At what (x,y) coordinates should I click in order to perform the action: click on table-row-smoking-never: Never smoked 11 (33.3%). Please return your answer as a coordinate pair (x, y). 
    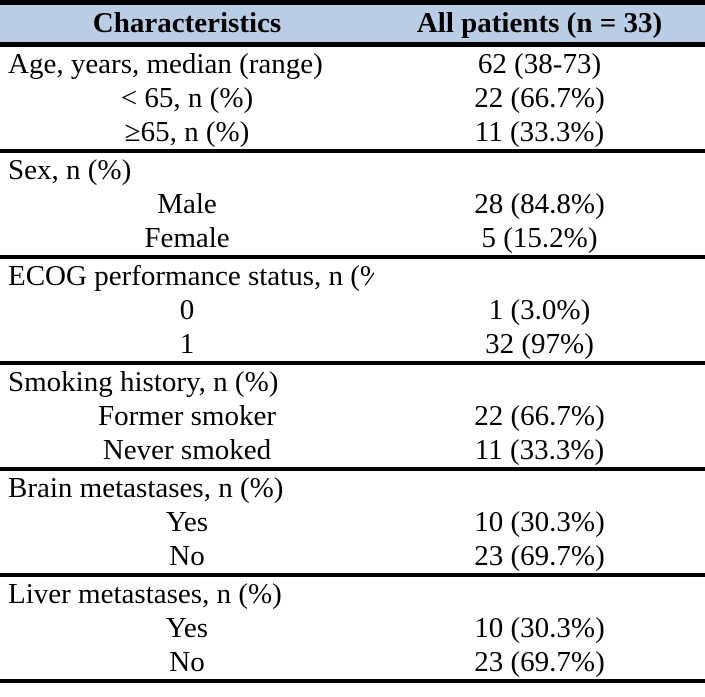
    Looking at the image, I should click on (352, 452).